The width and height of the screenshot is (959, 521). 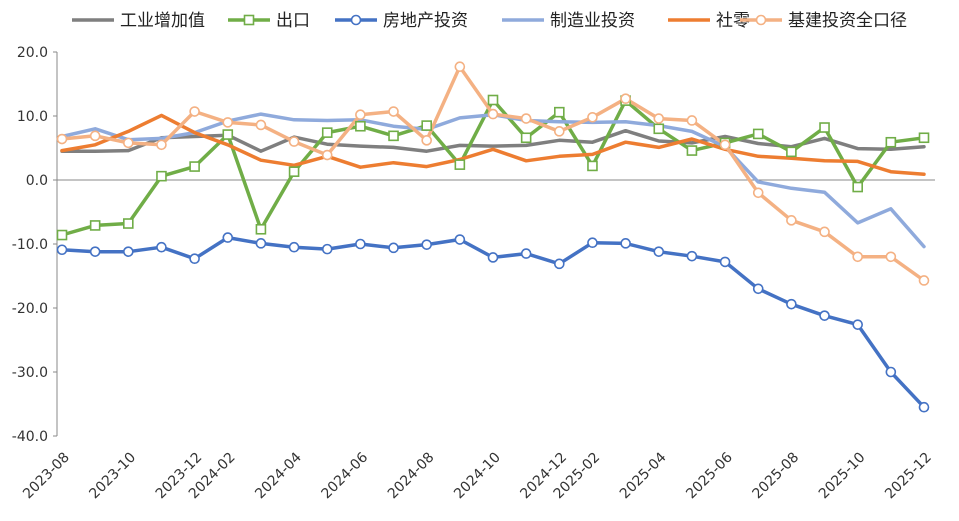 I want to click on y-tick-label: -30.0, so click(x=30, y=373).